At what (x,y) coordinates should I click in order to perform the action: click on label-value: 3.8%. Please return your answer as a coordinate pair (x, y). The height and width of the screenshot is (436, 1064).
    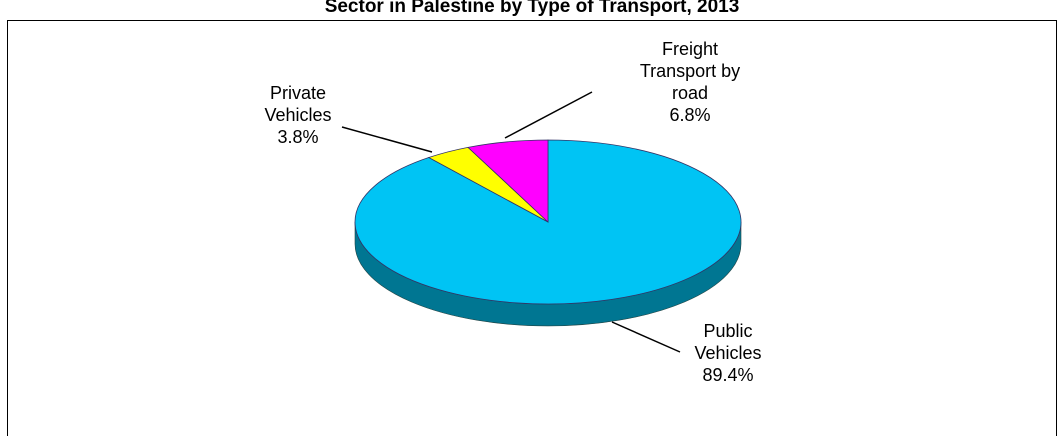
    Looking at the image, I should click on (298, 137).